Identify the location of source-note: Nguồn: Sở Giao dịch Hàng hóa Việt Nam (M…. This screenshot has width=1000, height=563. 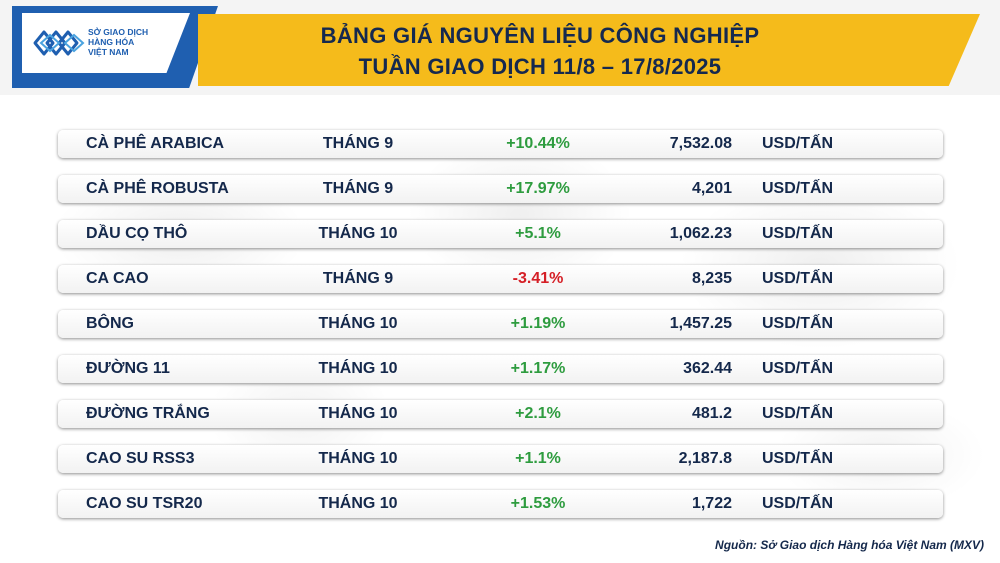
(849, 545).